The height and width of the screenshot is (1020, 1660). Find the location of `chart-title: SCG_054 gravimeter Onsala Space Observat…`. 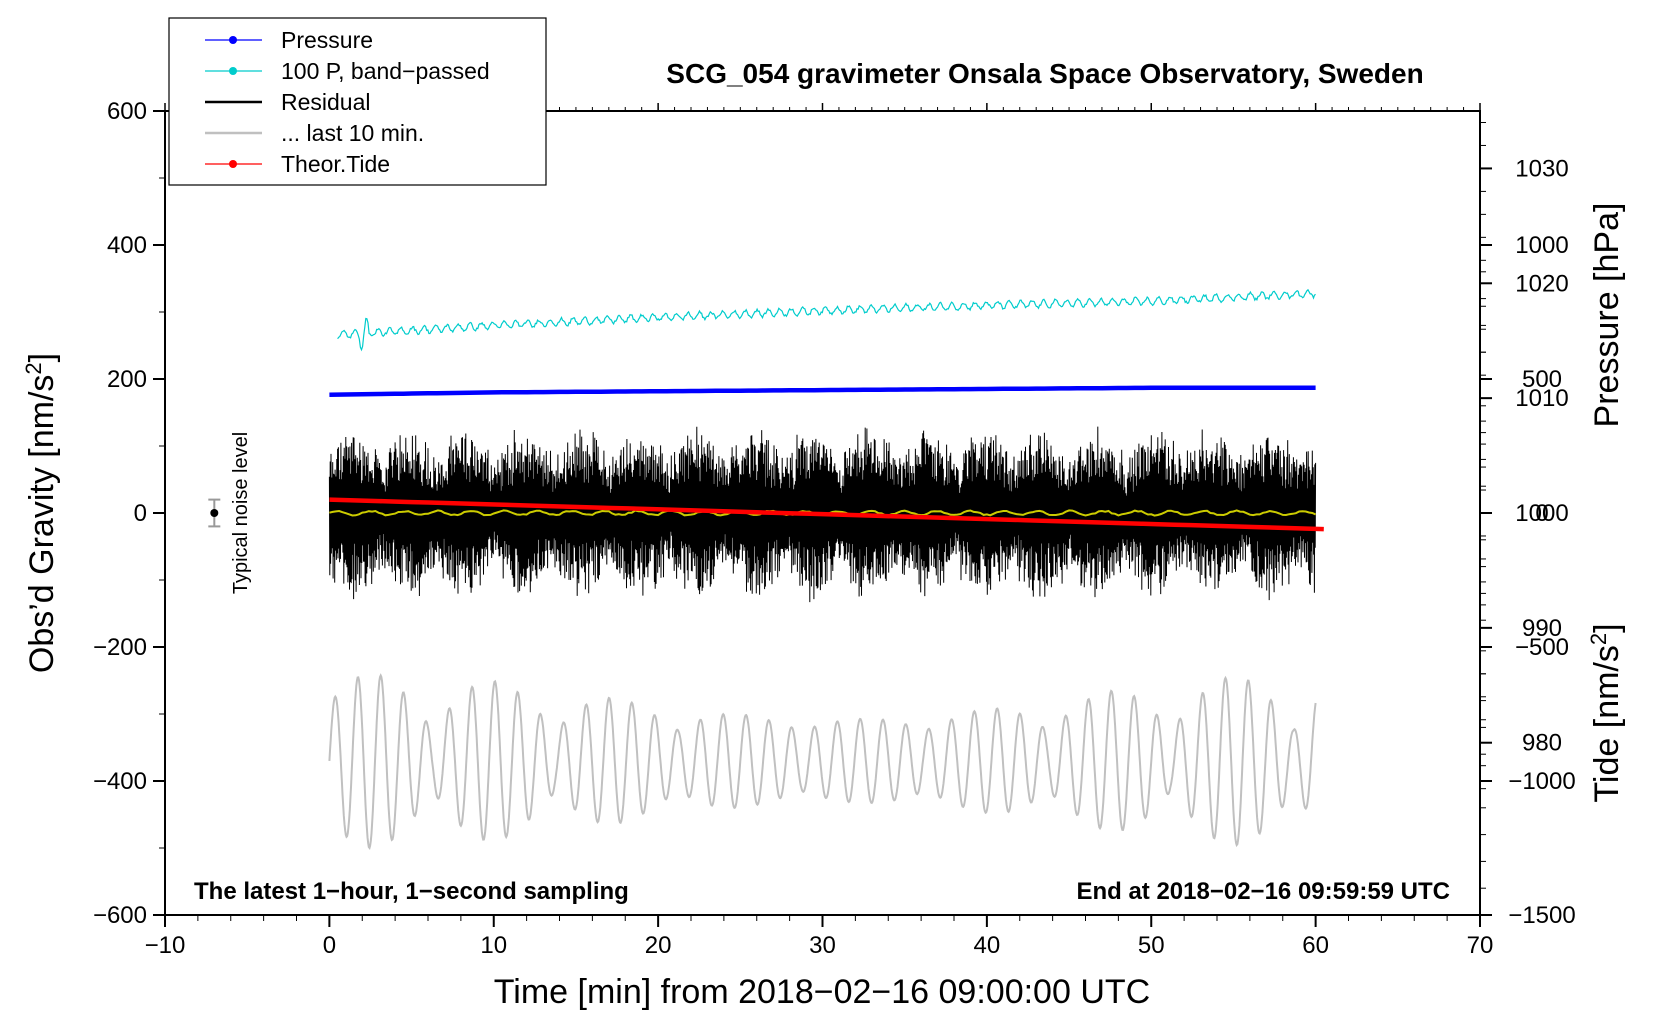

chart-title: SCG_054 gravimeter Onsala Space Observat… is located at coordinates (1044, 73).